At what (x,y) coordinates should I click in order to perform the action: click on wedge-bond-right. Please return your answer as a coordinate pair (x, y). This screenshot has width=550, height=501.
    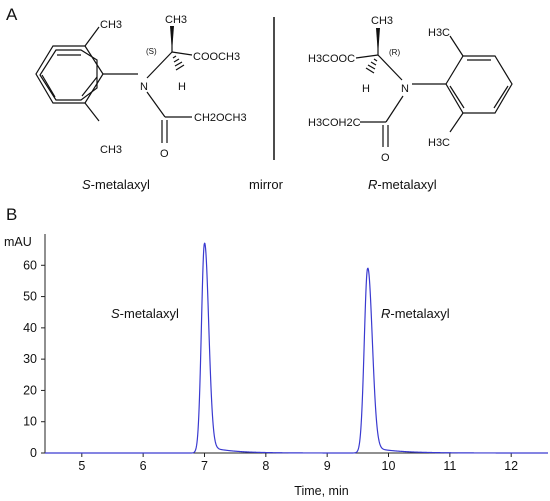
    Looking at the image, I should click on (378, 41).